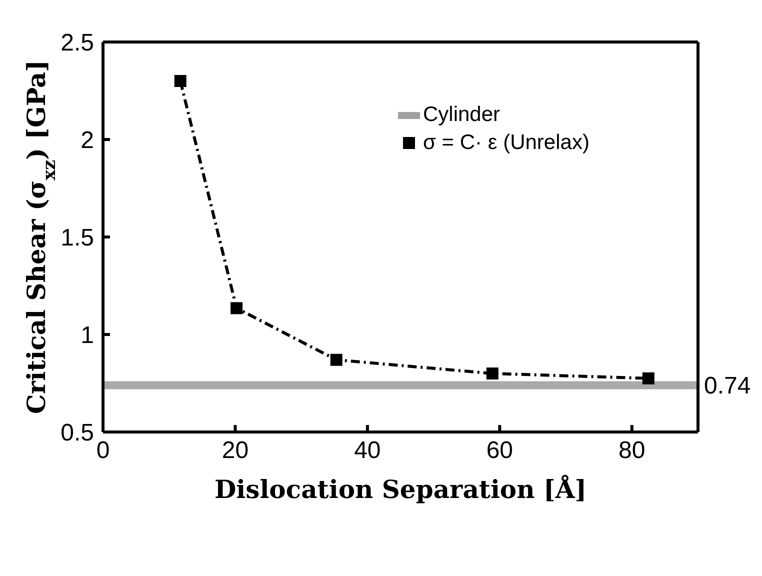  I want to click on y-tick-label: 1.5, so click(77, 238).